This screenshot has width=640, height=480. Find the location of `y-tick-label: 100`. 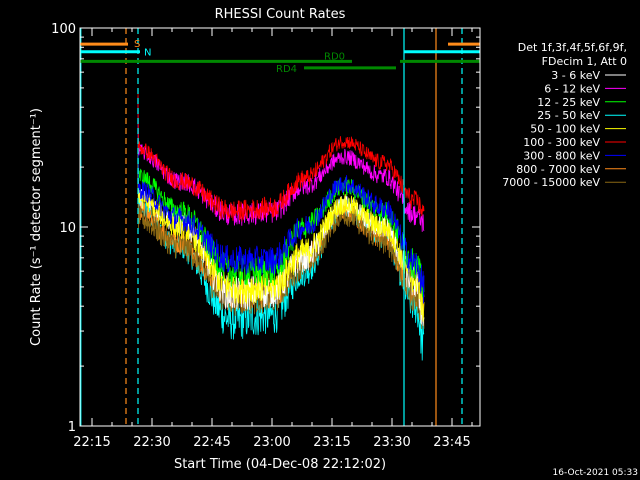

y-tick-label: 100 is located at coordinates (63, 29).